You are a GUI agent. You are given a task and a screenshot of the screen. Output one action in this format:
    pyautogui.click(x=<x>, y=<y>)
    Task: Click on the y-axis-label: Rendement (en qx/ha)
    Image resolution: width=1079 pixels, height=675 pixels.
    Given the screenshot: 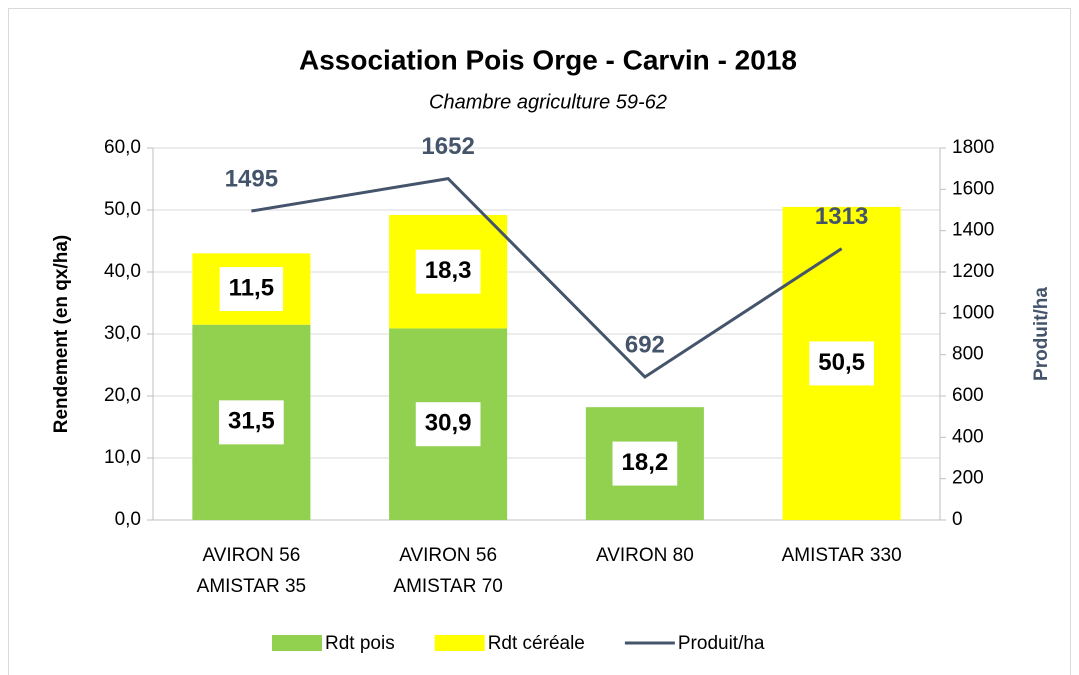 What is the action you would take?
    pyautogui.click(x=61, y=334)
    